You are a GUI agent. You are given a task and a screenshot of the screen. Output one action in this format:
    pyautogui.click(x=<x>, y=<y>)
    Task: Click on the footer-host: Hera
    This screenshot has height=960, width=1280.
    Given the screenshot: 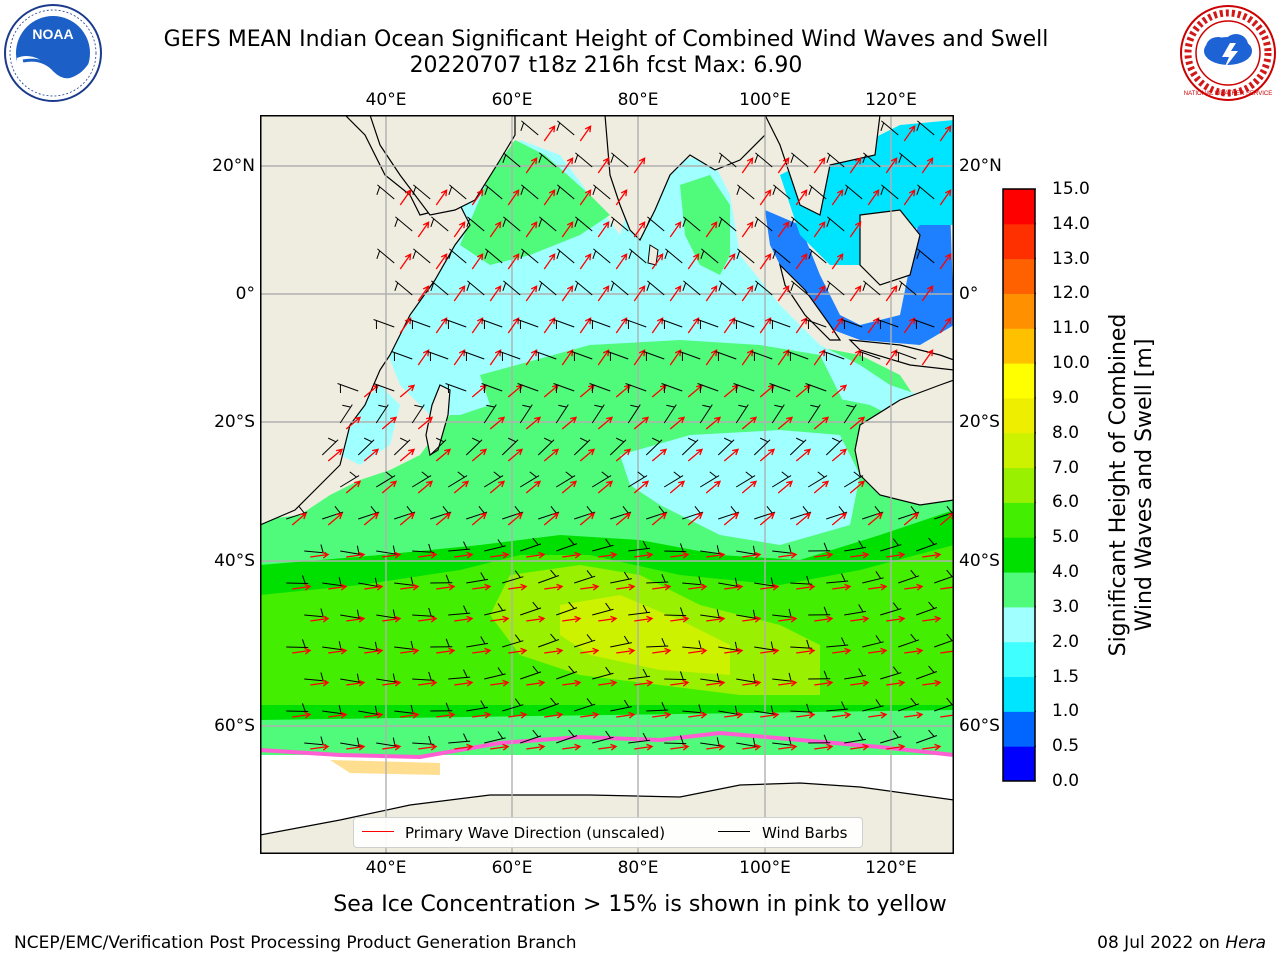 What is the action you would take?
    pyautogui.click(x=1245, y=943)
    